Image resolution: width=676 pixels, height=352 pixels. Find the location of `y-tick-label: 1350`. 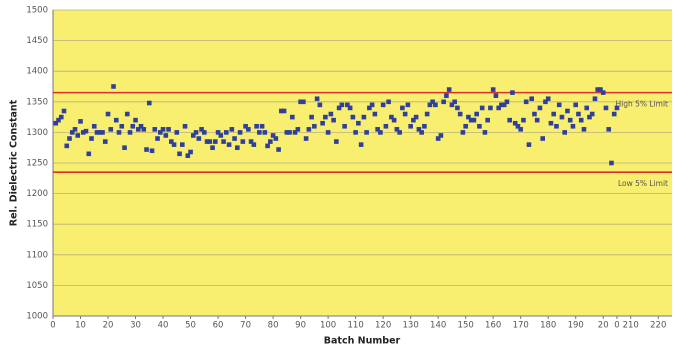

y-tick-label: 1350 is located at coordinates (37, 102).